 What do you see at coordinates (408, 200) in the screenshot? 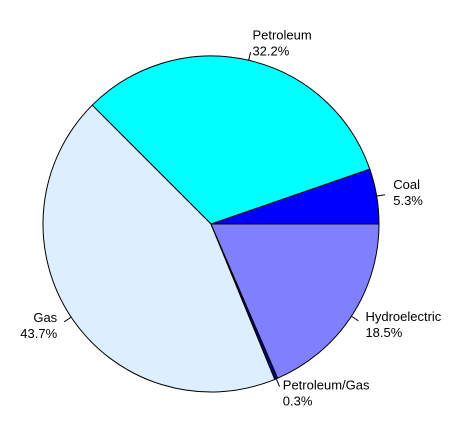
I see `slice-value-label: 5.3%` at bounding box center [408, 200].